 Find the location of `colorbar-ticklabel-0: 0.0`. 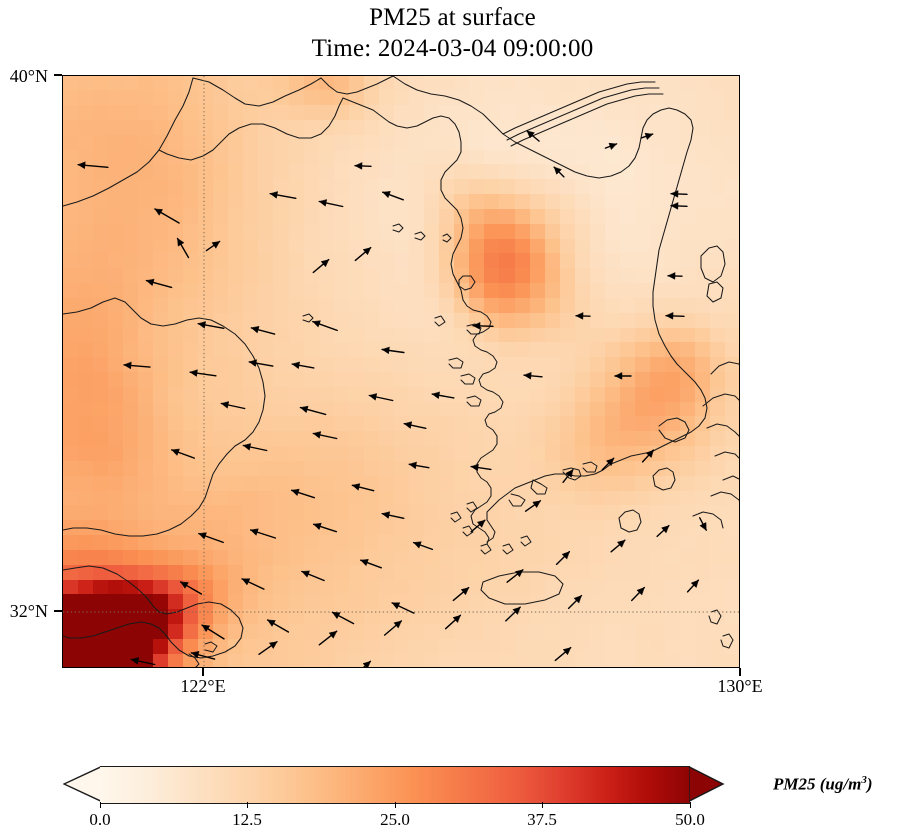

colorbar-ticklabel-0: 0.0 is located at coordinates (100, 819).